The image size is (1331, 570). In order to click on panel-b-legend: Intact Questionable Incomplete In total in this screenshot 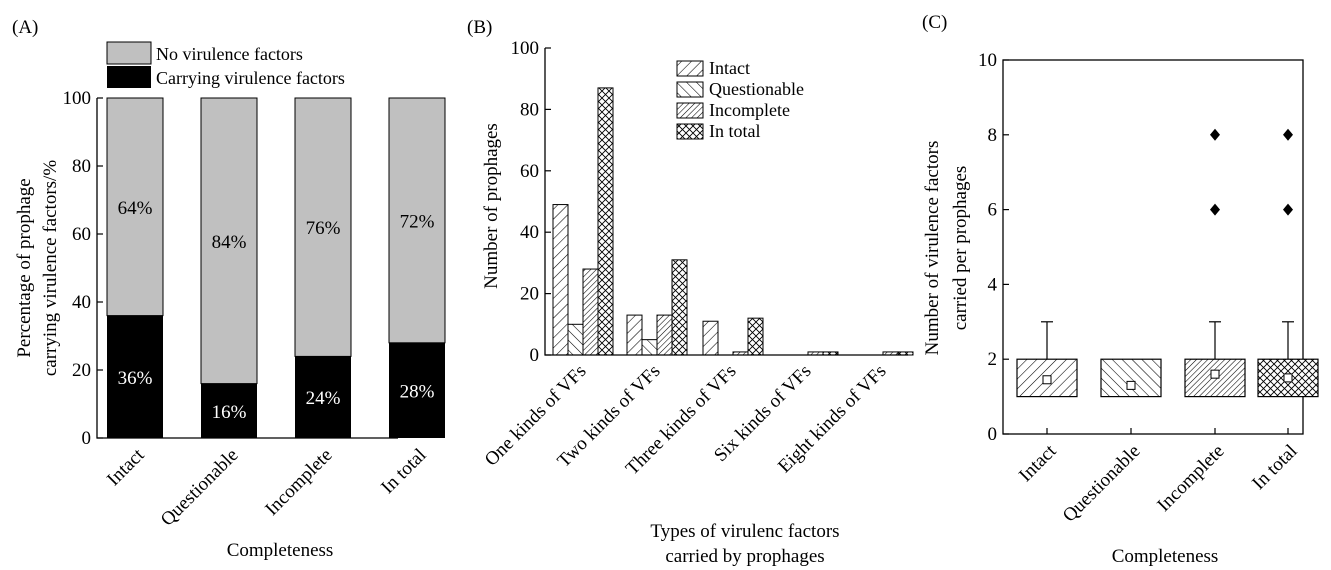, I will do `click(740, 99)`.